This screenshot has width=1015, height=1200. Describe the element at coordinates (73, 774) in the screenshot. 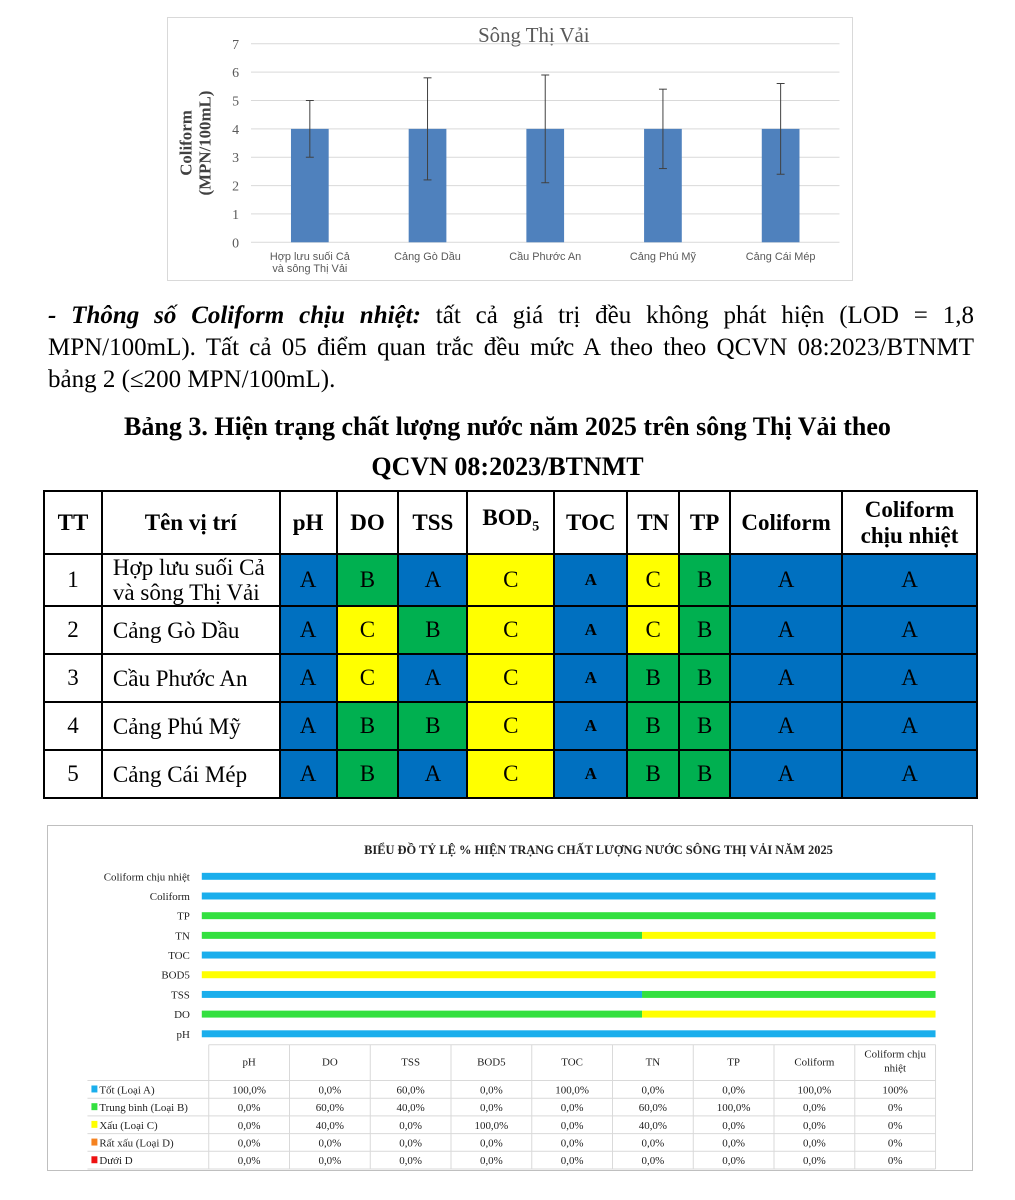

I see `row-number: 5` at that location.